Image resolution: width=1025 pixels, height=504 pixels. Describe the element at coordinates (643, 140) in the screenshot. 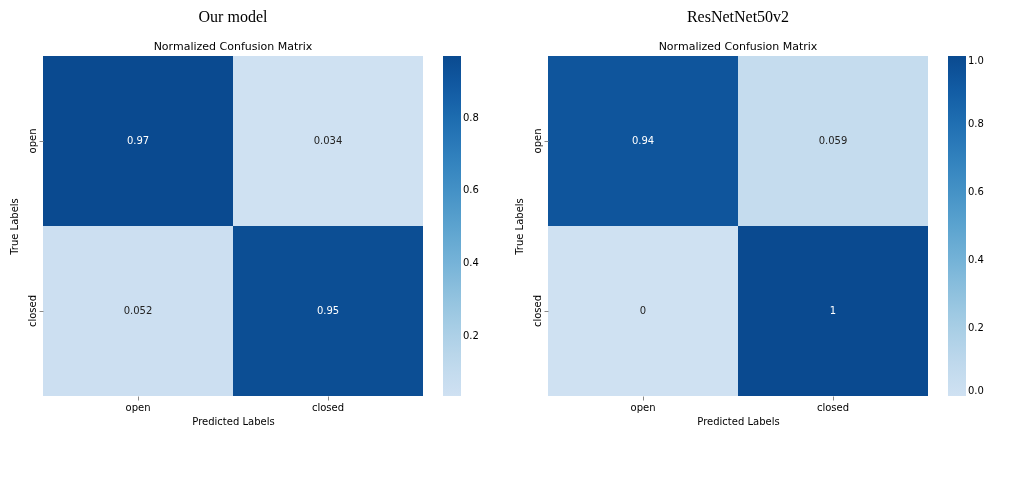

I see `data-label: 0.94` at that location.